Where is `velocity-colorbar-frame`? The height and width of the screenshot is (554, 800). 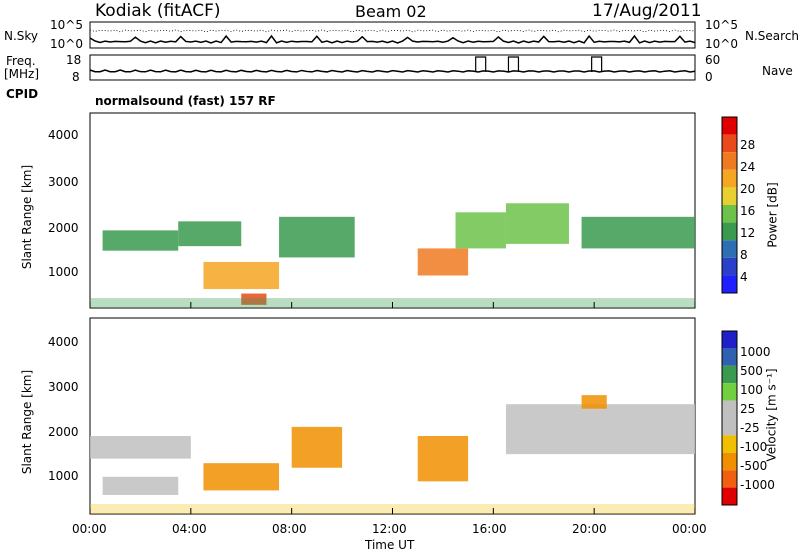
velocity-colorbar-frame is located at coordinates (729, 418).